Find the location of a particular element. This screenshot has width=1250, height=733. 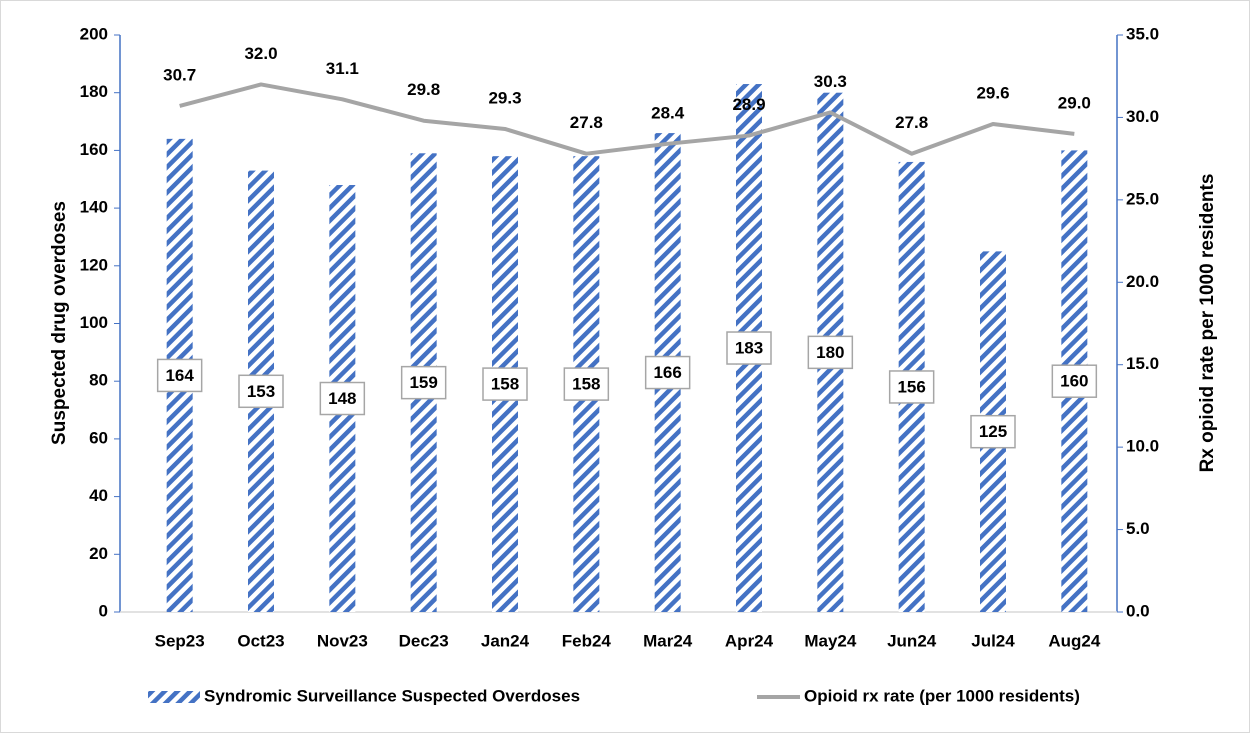

data-label: 164 is located at coordinates (179, 375).